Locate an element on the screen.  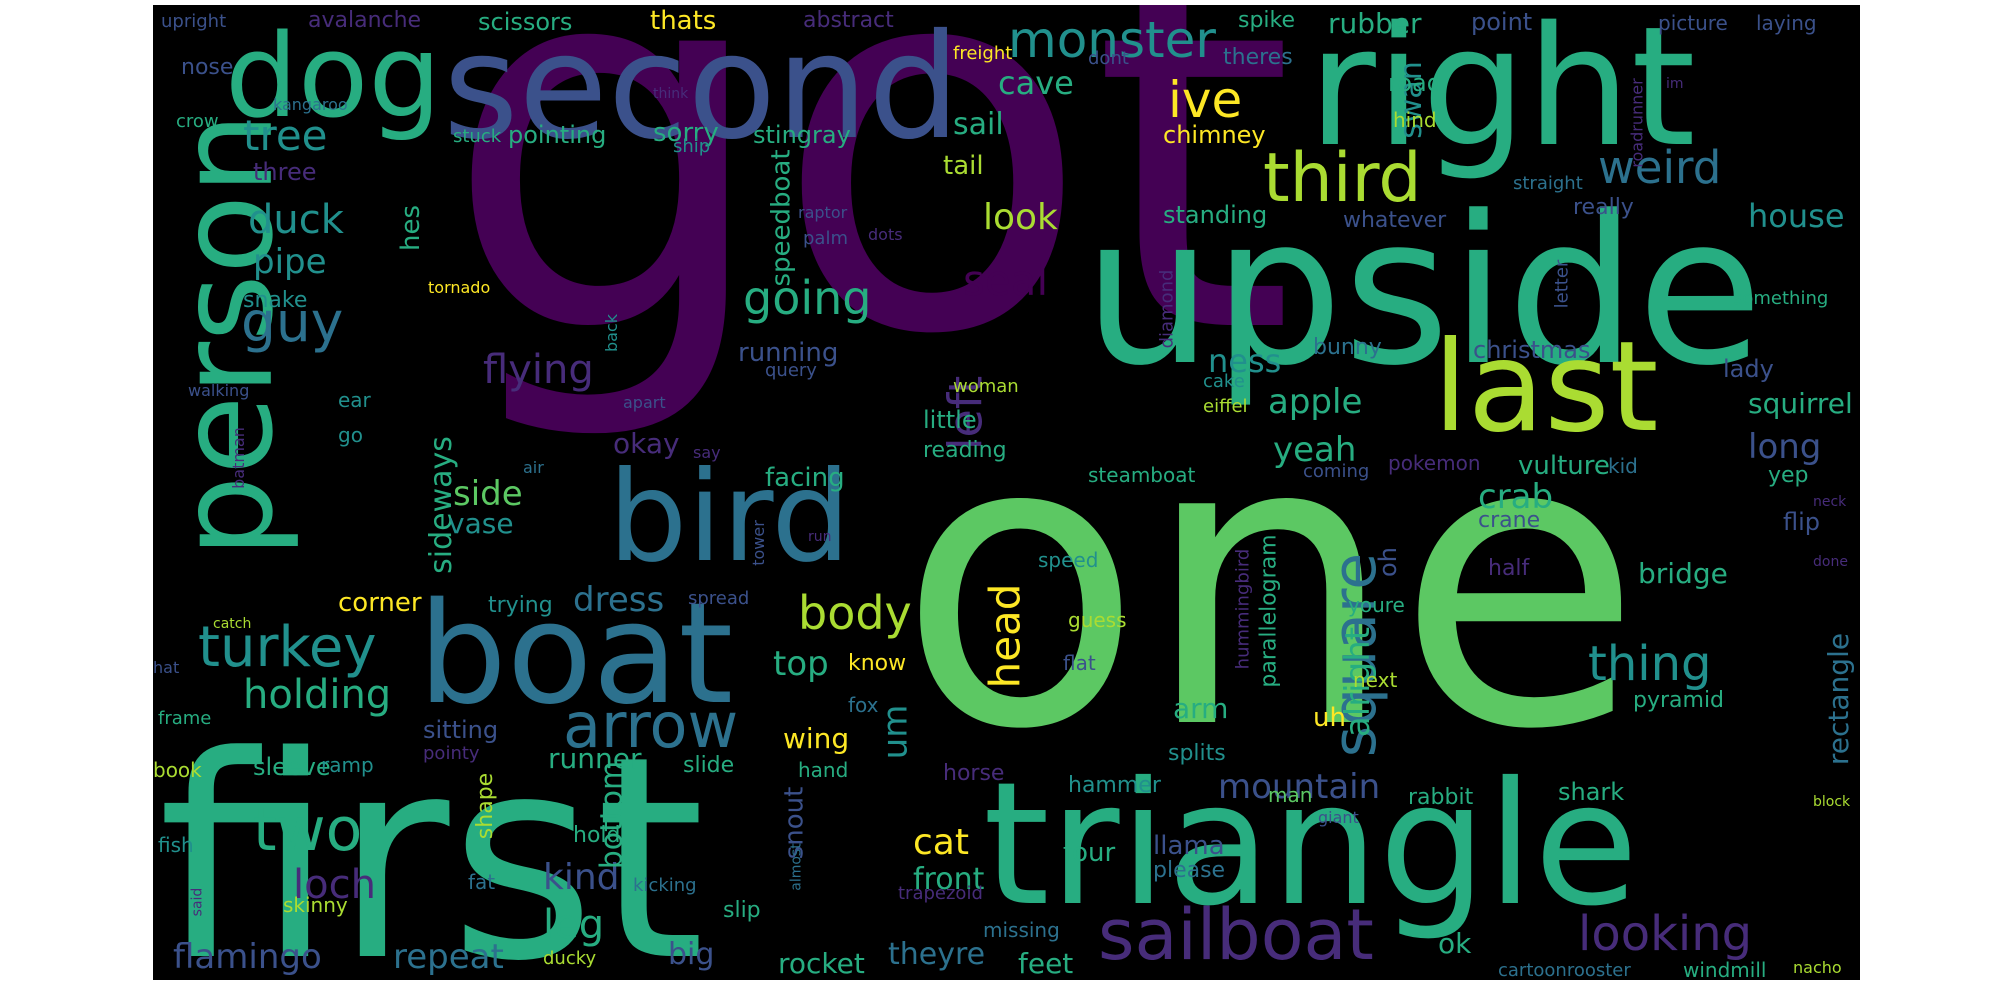
word: nacho is located at coordinates (1817, 967).